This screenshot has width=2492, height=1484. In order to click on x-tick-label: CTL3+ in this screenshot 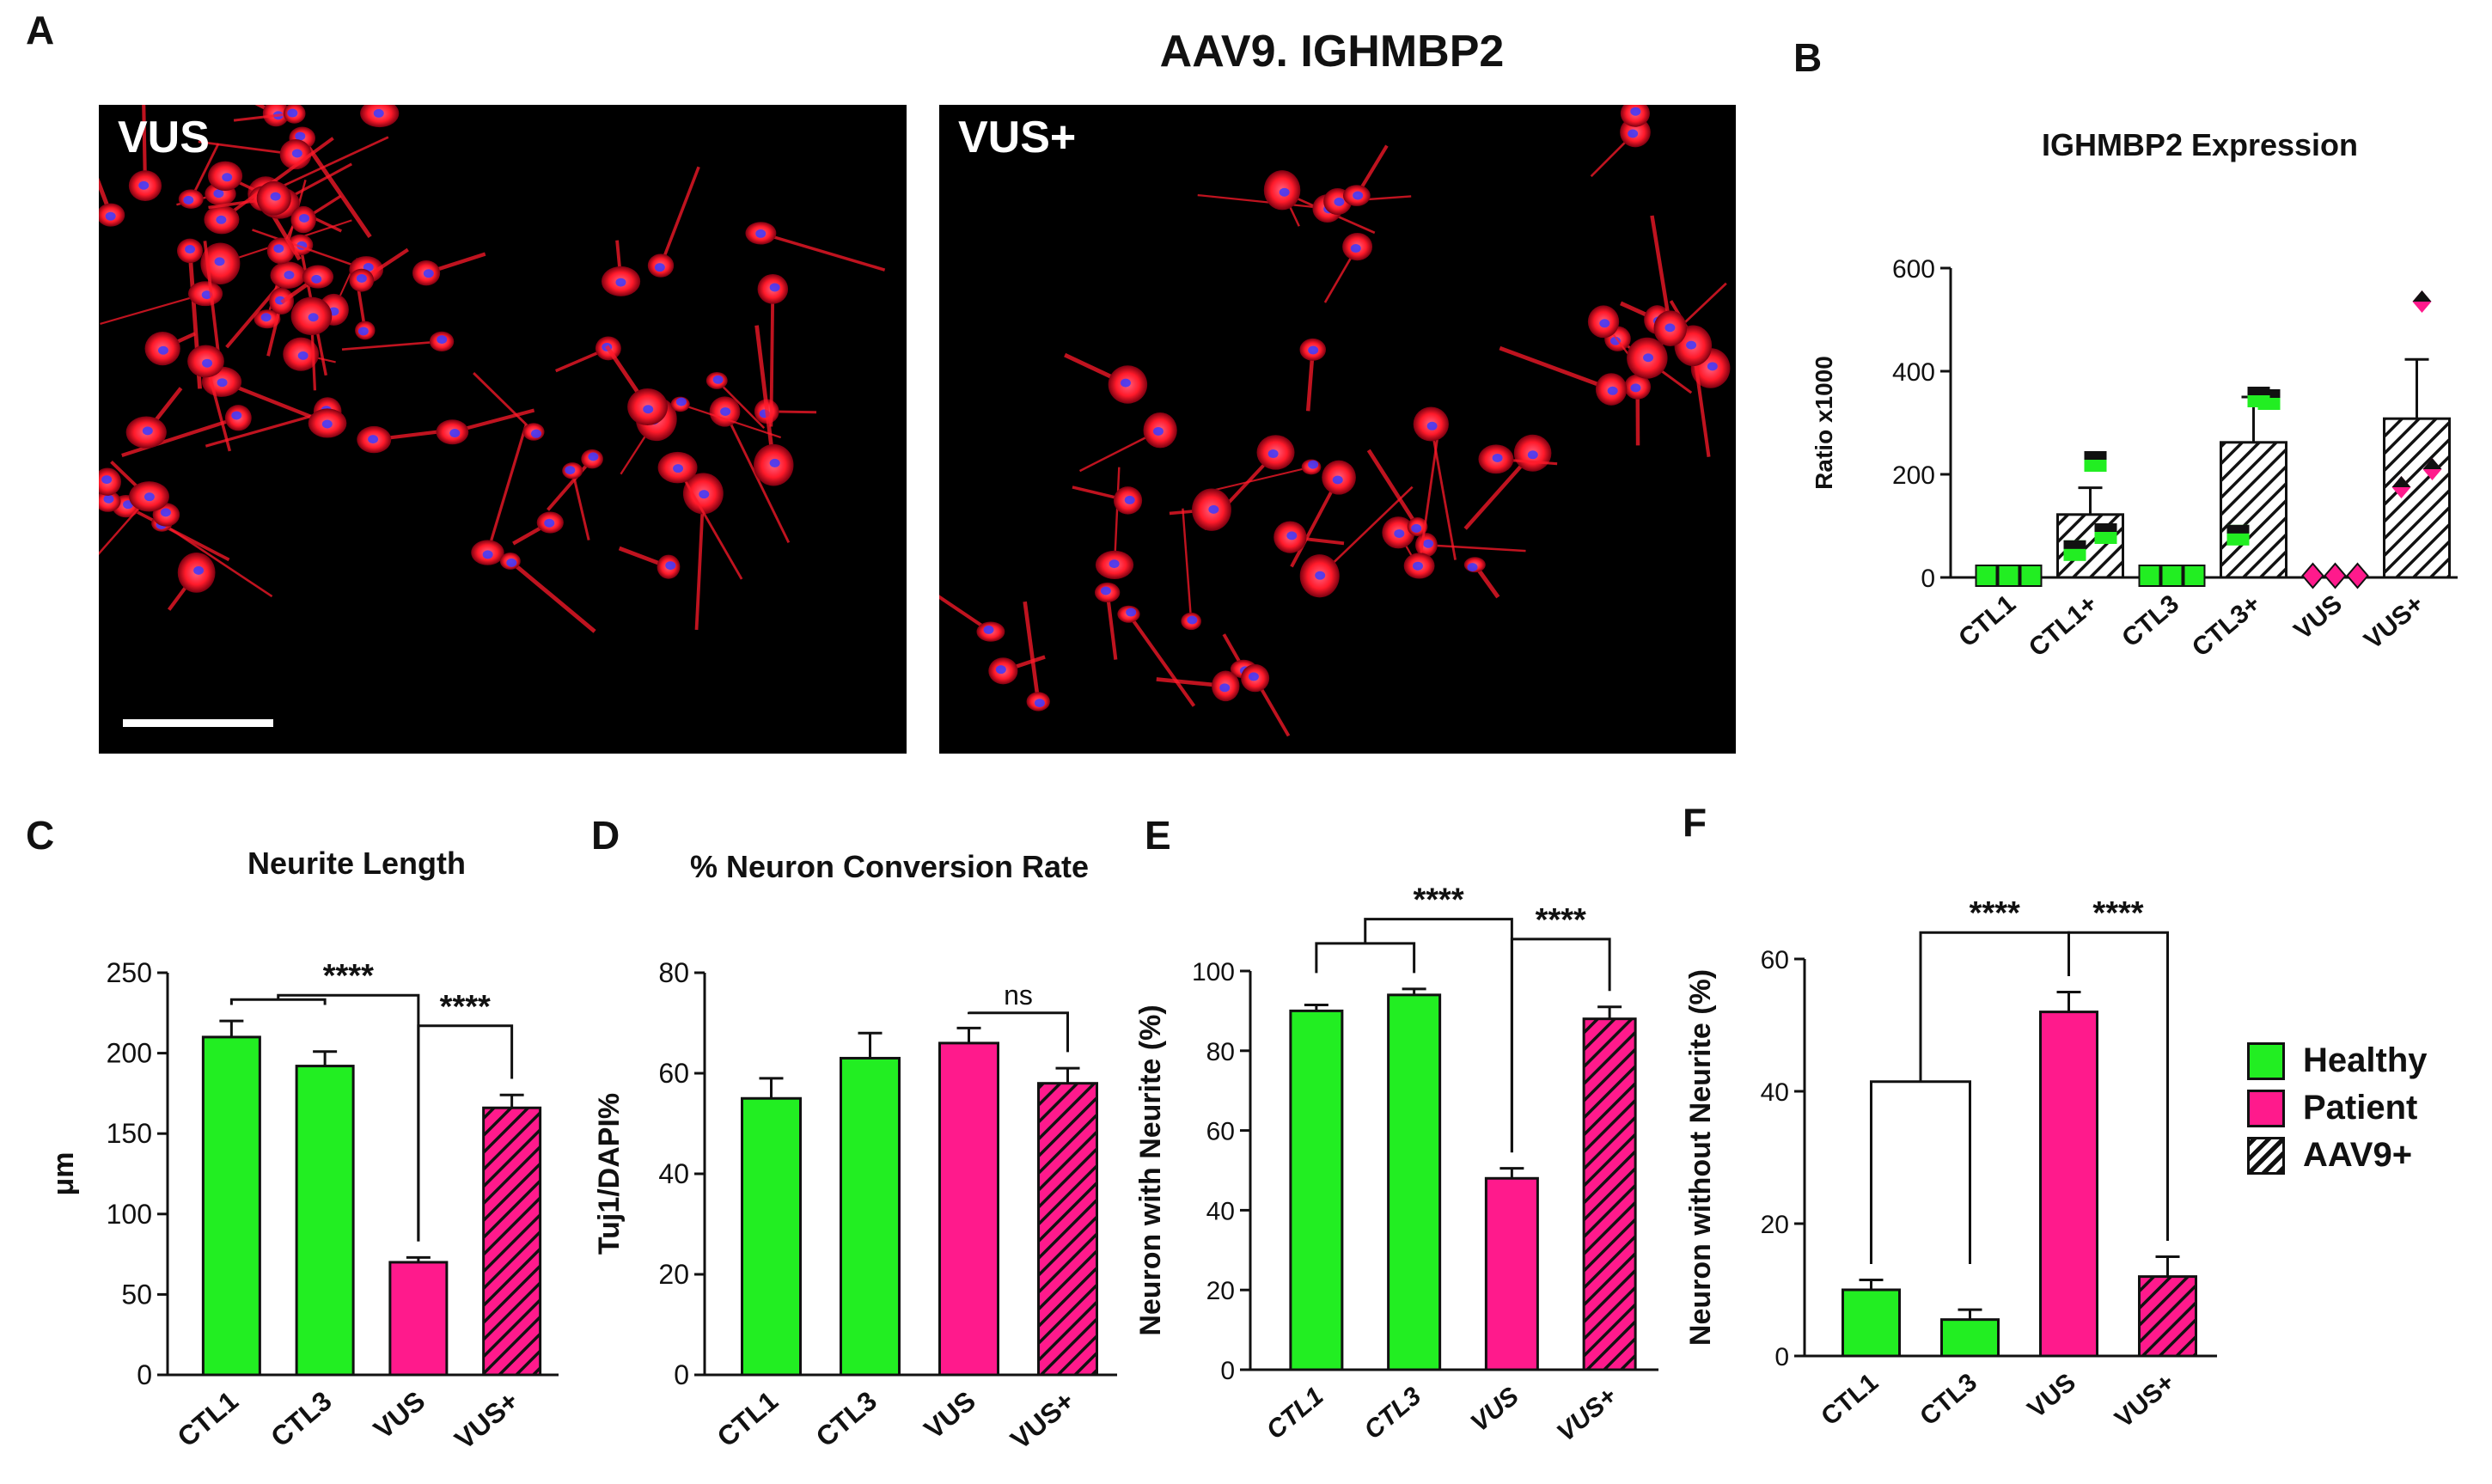, I will do `click(2226, 626)`.